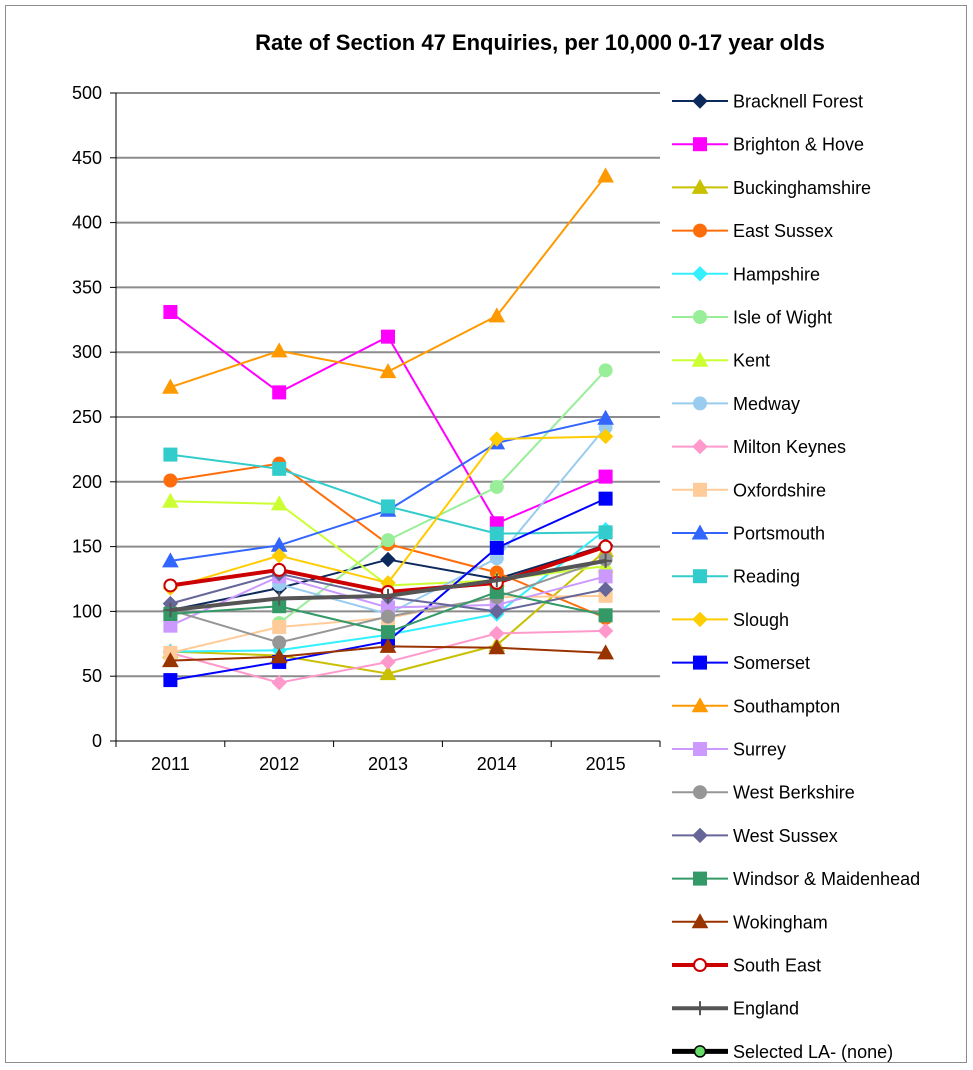 The image size is (973, 1070). I want to click on legend-label: Hampshire, so click(776, 274).